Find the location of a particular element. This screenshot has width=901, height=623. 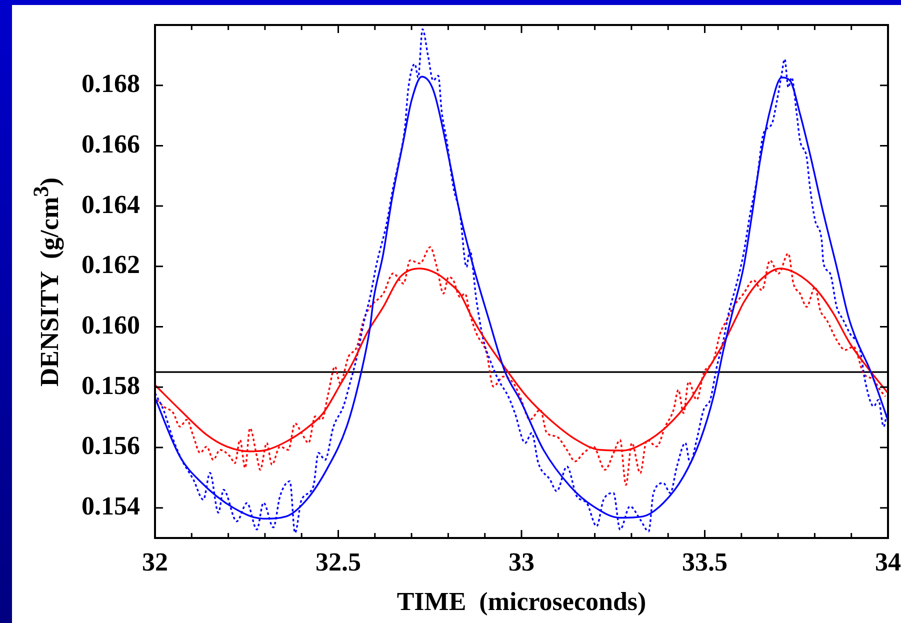

y-tick-label: 0.162 is located at coordinates (111, 265).